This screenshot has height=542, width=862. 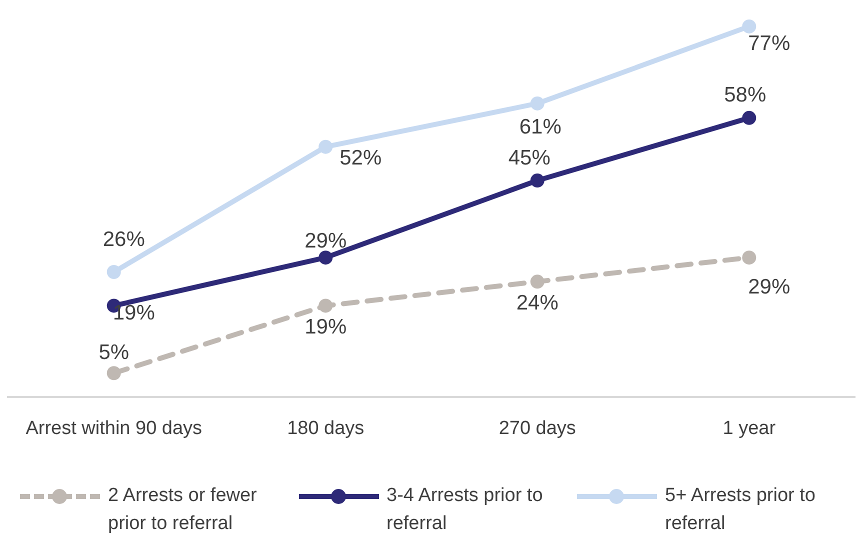 What do you see at coordinates (465, 510) in the screenshot?
I see `legend-label: 3-4 Arrests prior to referral` at bounding box center [465, 510].